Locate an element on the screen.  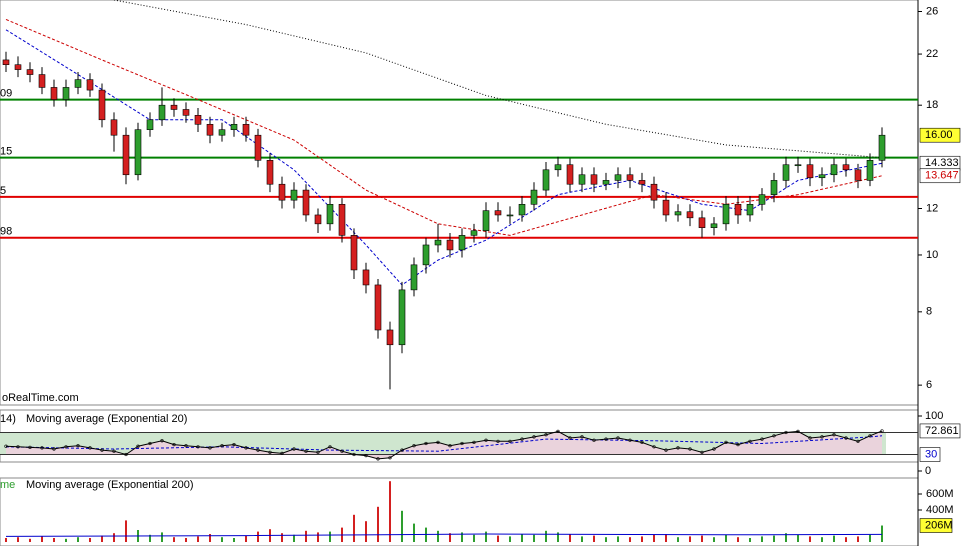
last-volume-box is located at coordinates (936, 525).